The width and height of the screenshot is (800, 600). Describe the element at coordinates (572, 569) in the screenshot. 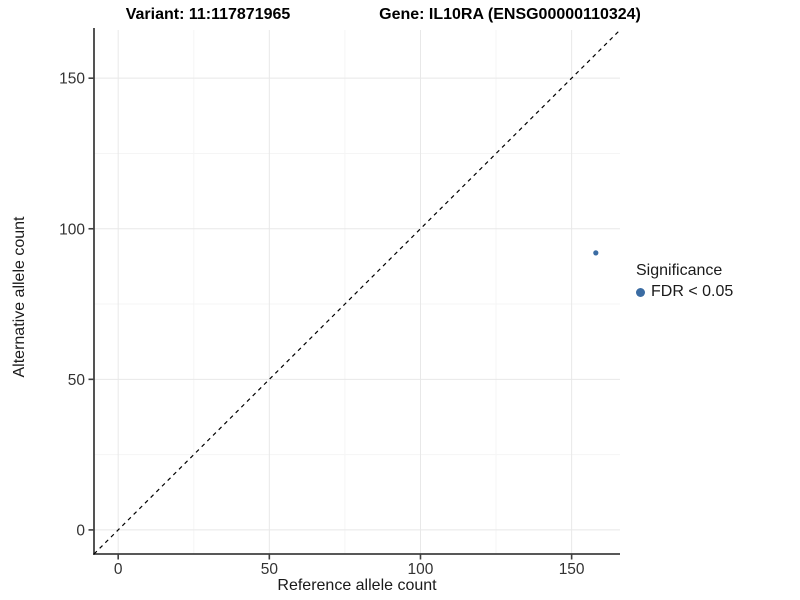

I see `x-tick-label: 150` at that location.